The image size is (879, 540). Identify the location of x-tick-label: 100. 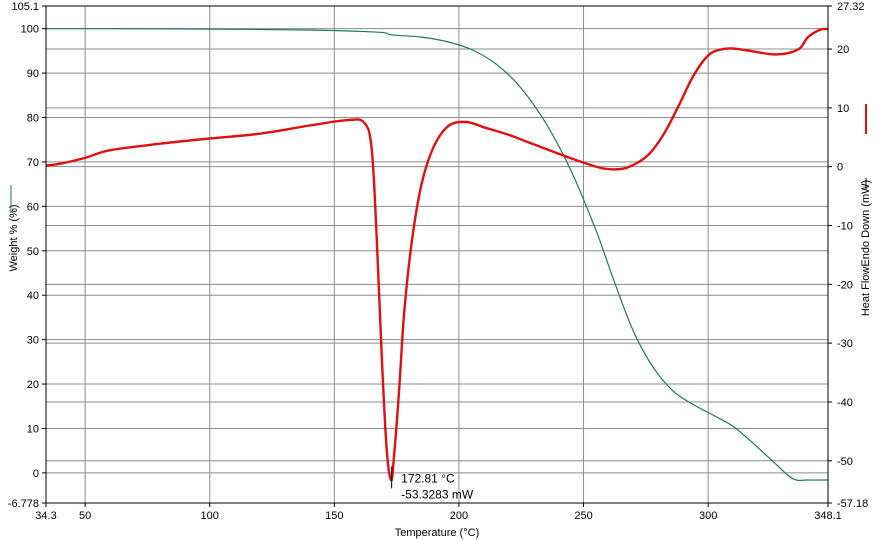
(210, 516).